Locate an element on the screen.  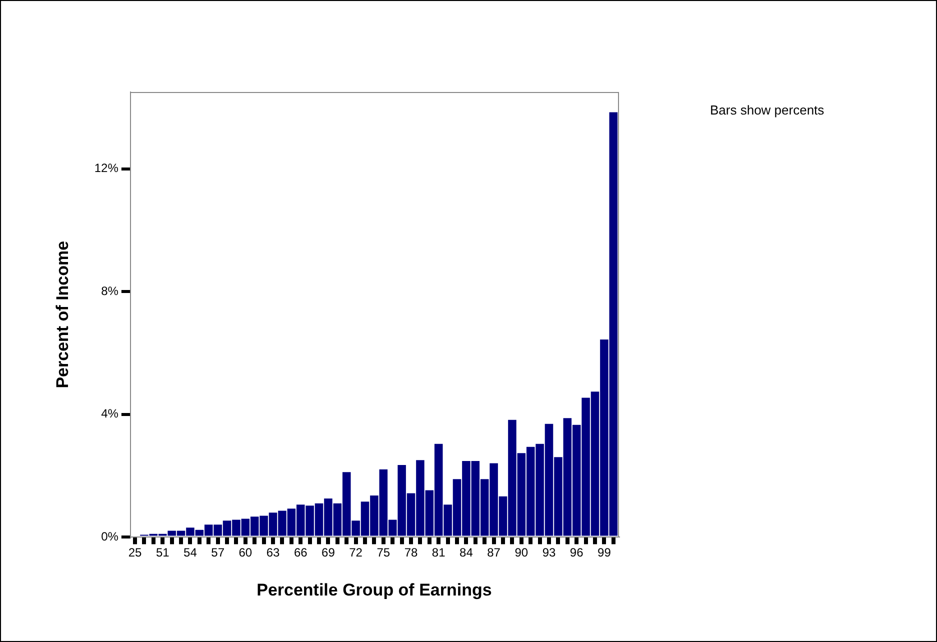
x-tick-label: 90 is located at coordinates (521, 553).